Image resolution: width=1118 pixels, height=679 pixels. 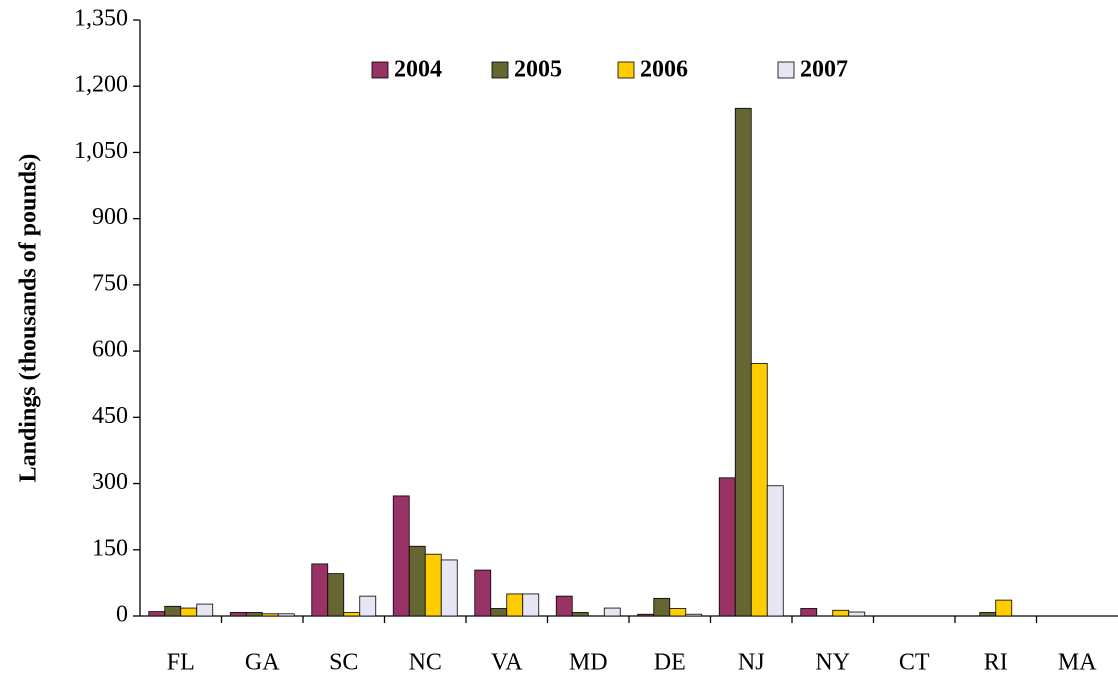 What do you see at coordinates (832, 663) in the screenshot?
I see `x-tick-label: NY` at bounding box center [832, 663].